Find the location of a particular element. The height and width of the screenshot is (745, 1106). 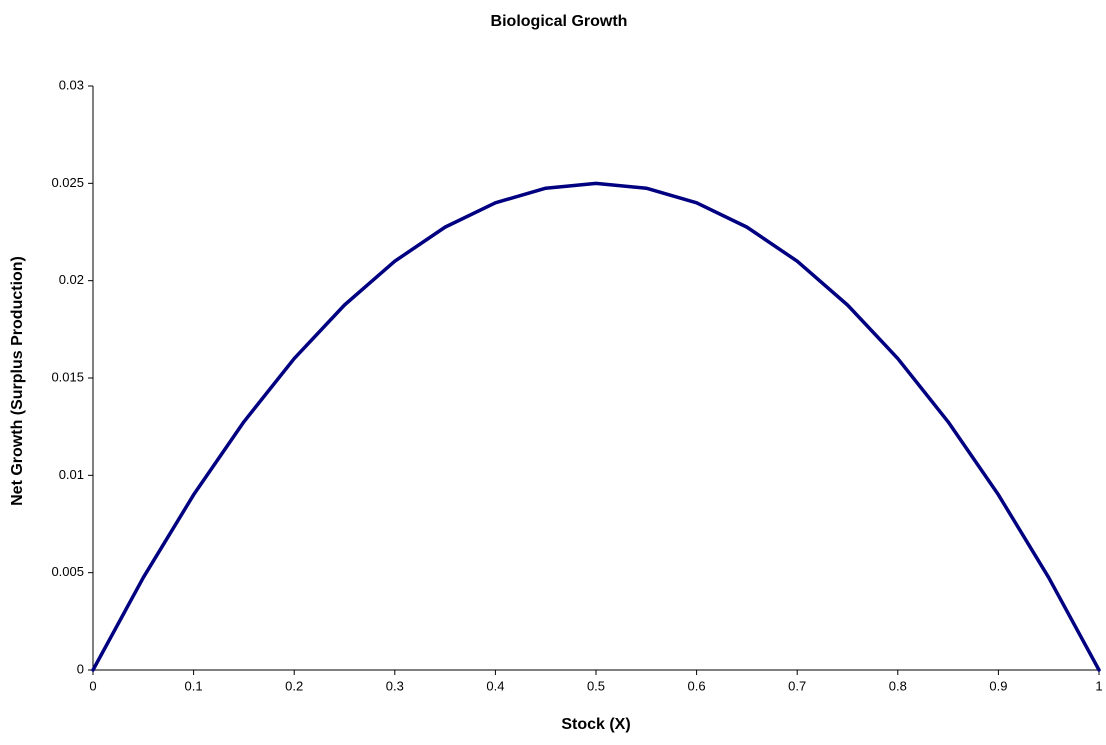

x-tick-label: 0.3 is located at coordinates (395, 685).